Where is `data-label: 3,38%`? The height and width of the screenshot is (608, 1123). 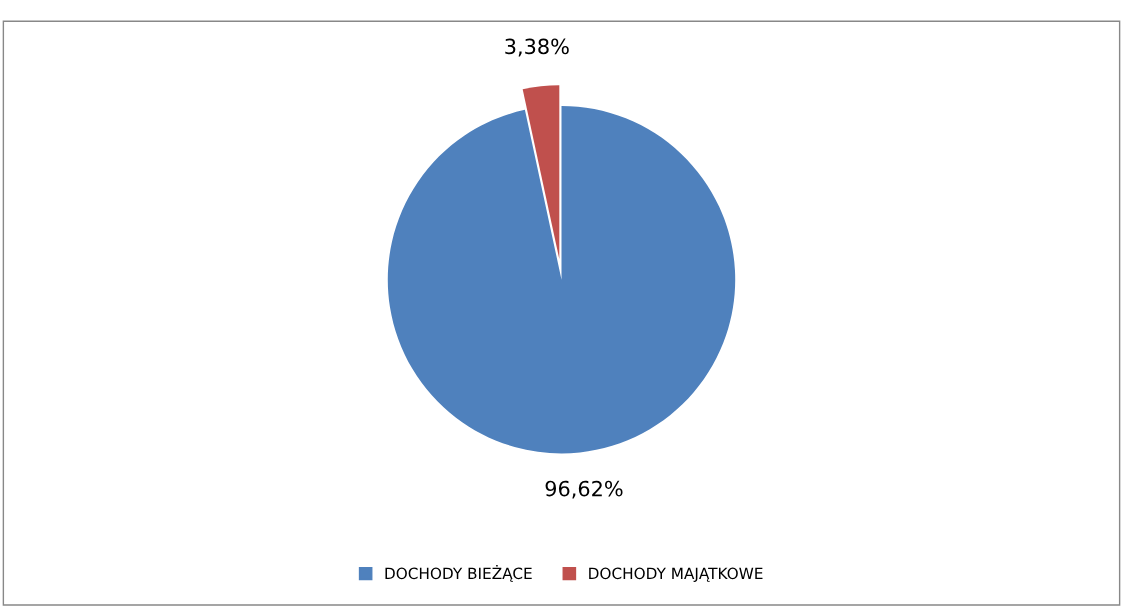
data-label: 3,38% is located at coordinates (537, 47).